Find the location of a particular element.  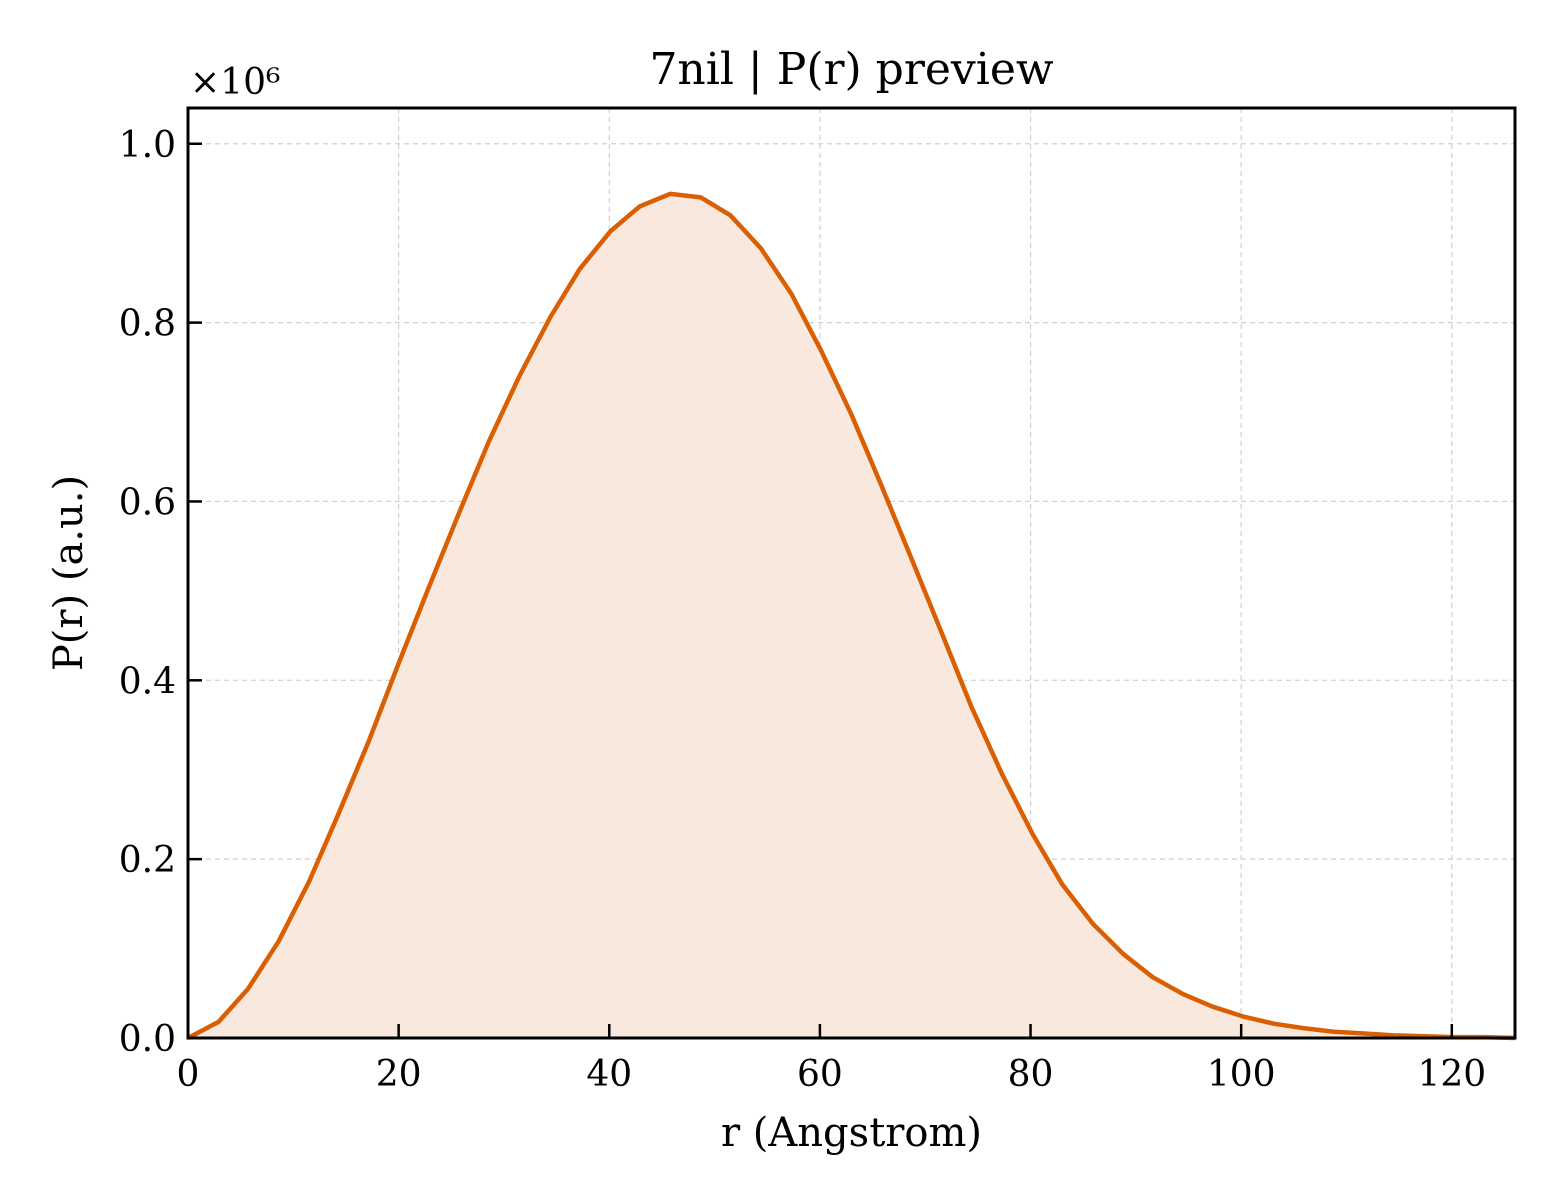

y-tick-label: 0.4 is located at coordinates (147, 681).